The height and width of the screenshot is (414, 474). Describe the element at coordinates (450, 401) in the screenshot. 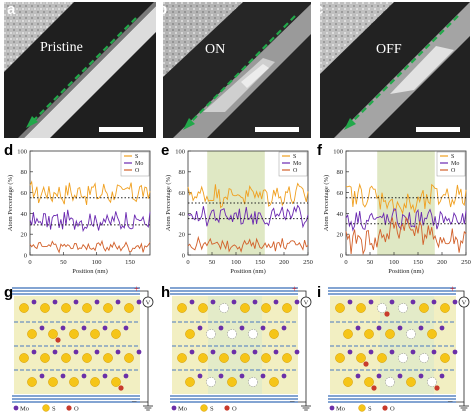

I see `minus-sign: –` at that location.